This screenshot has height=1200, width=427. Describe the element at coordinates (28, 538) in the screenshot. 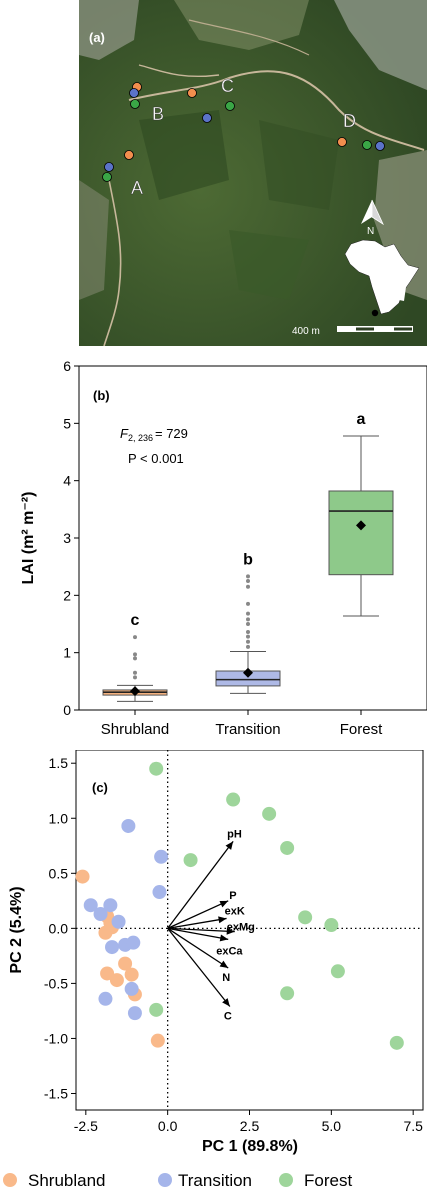

I see `y-axis-label: LAI (m² m⁻²)` at that location.